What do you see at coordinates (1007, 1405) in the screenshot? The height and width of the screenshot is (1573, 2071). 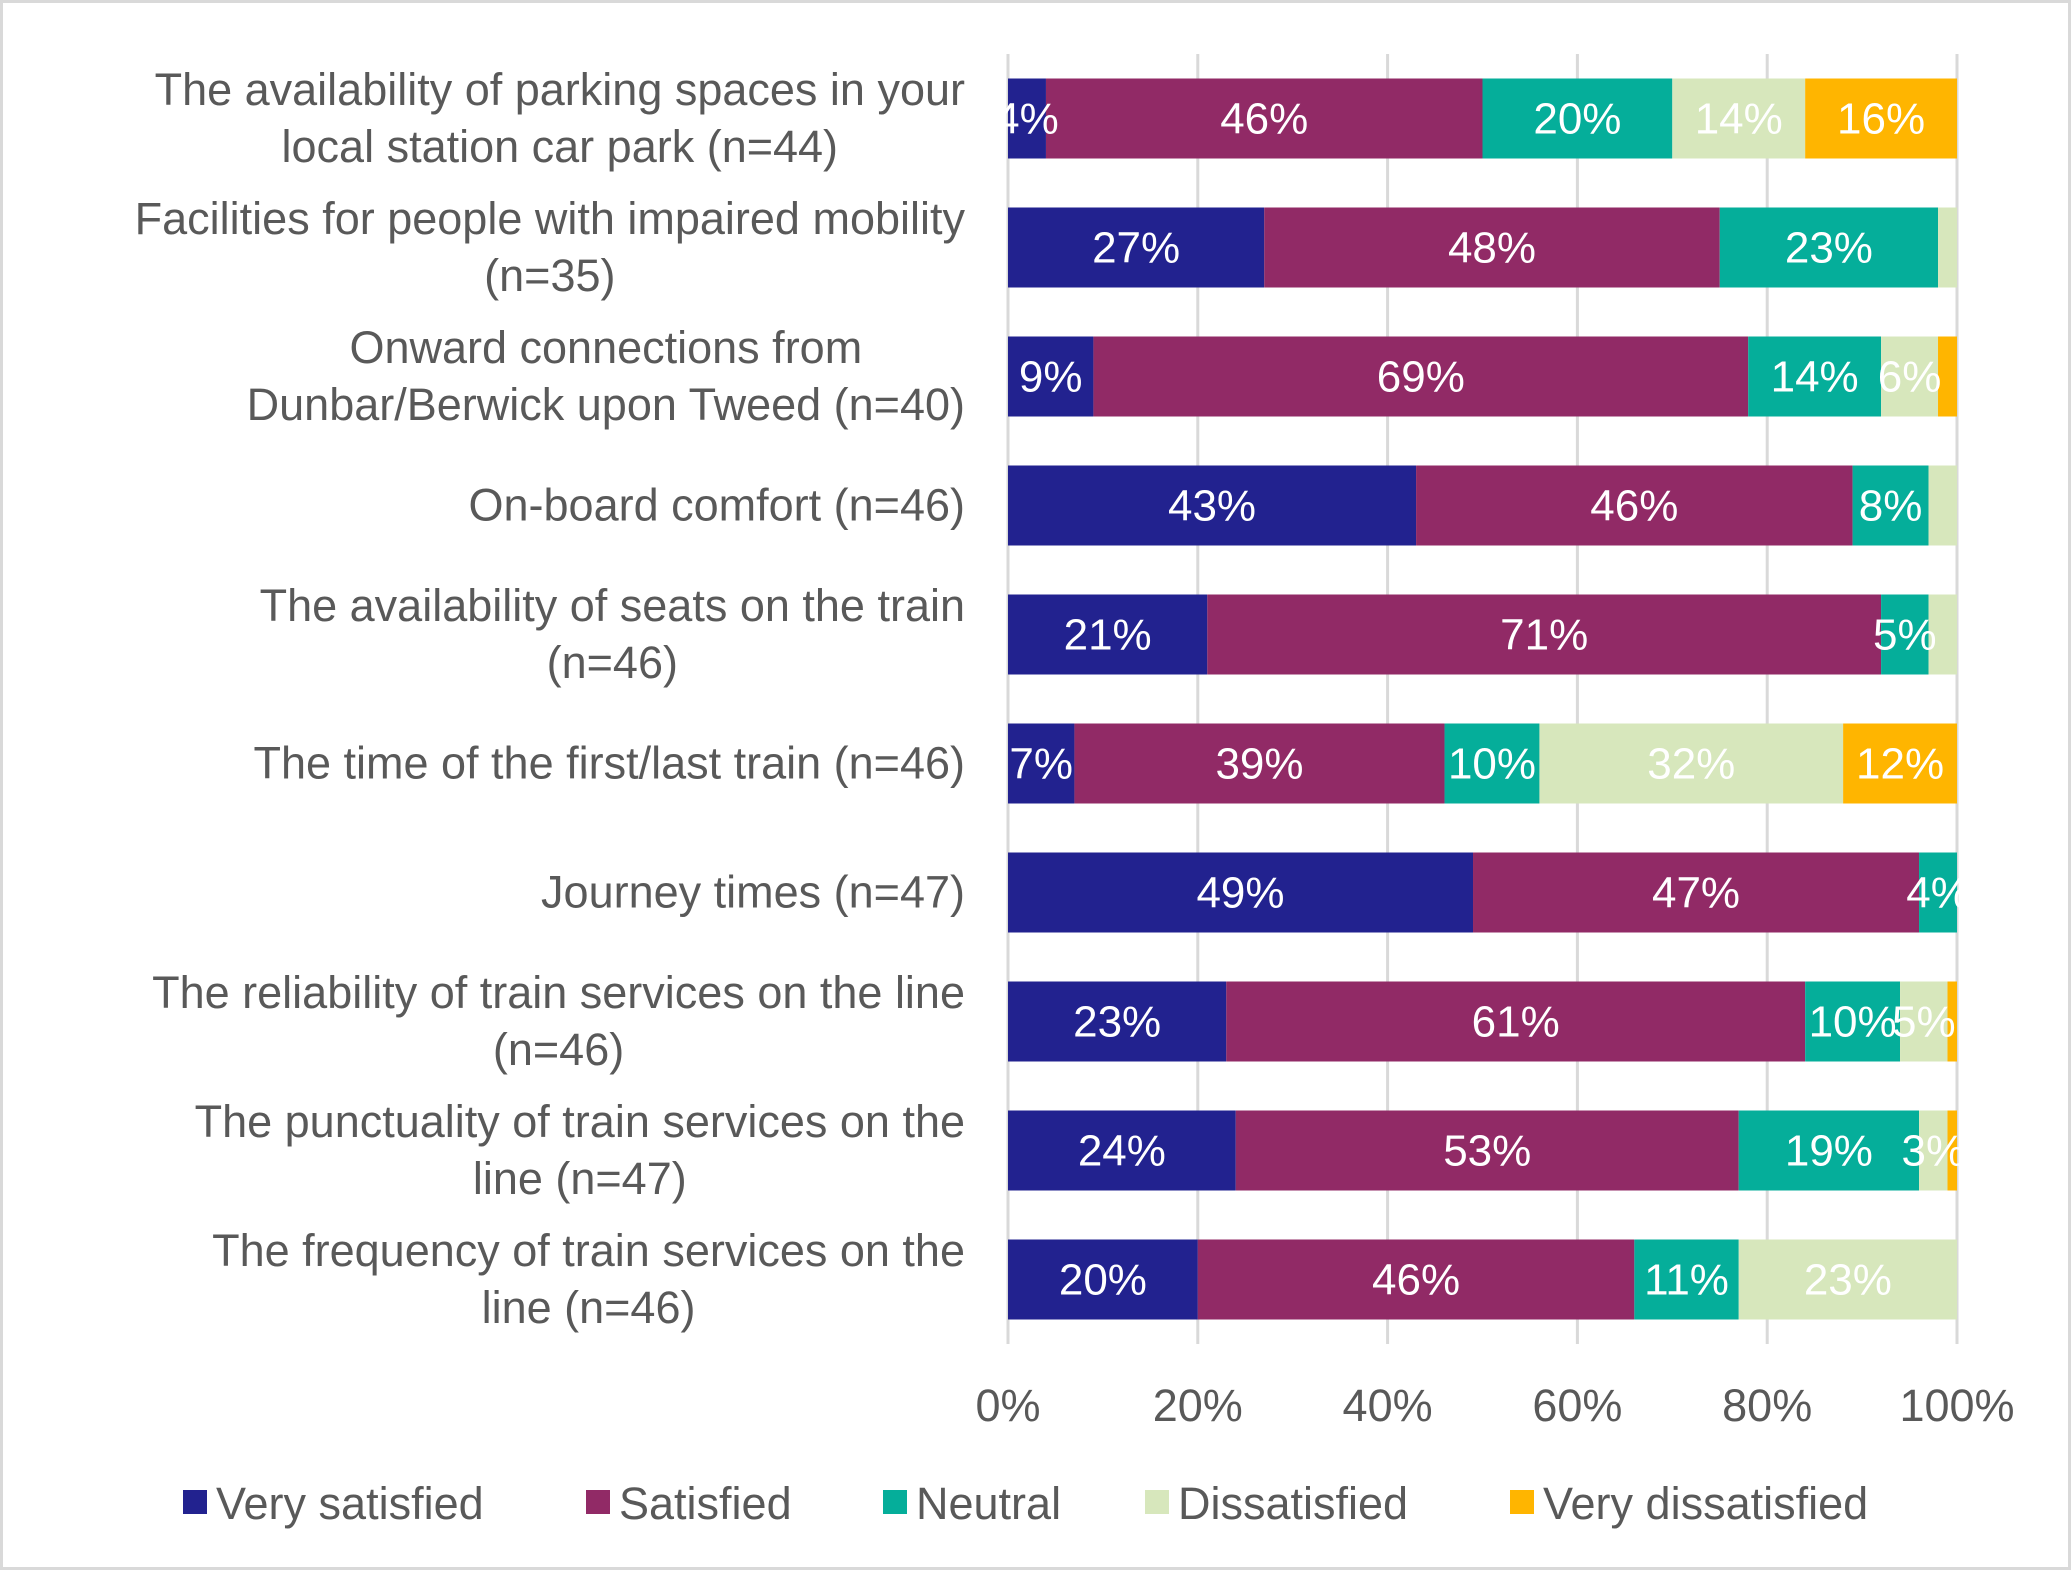 I see `tick-label: 0%` at bounding box center [1007, 1405].